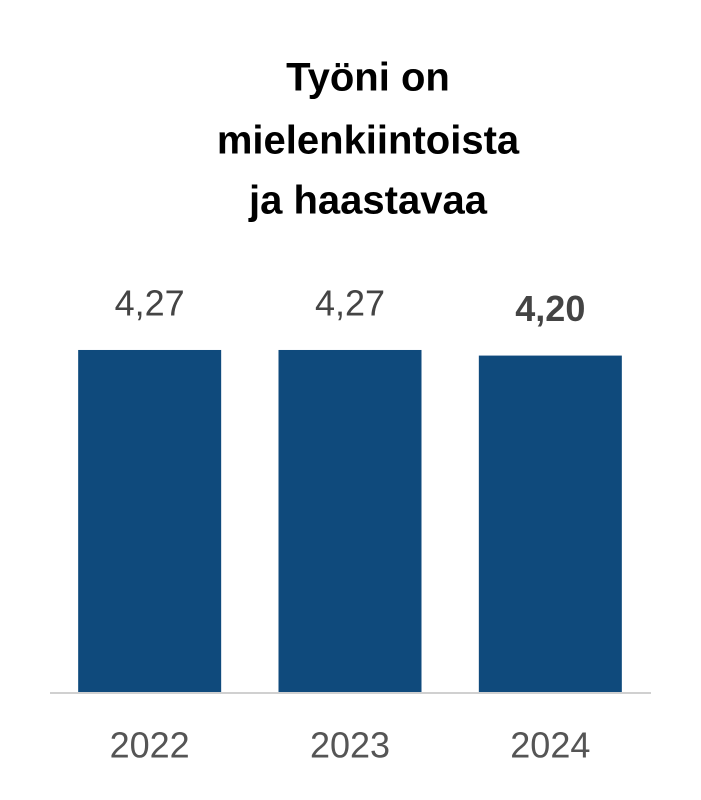 This screenshot has width=701, height=800. I want to click on value-label: 4,20, so click(550, 308).